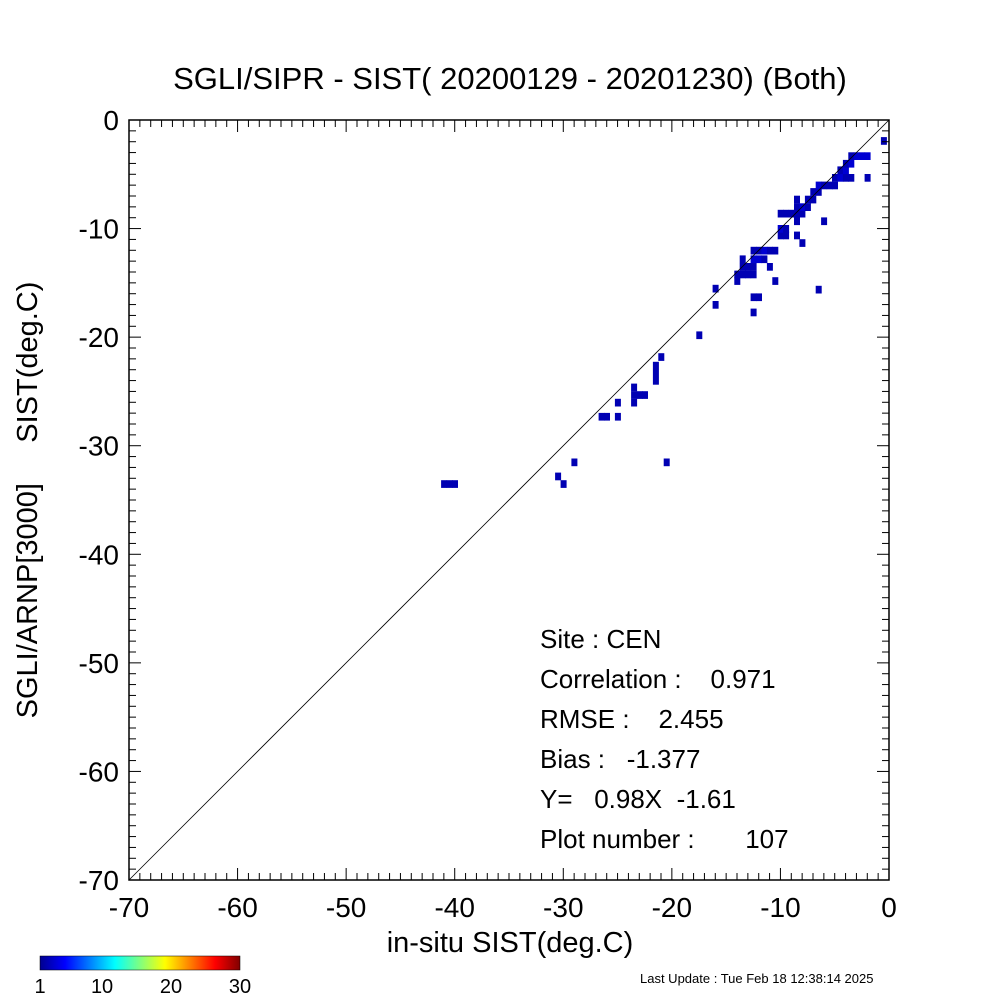  Describe the element at coordinates (632, 719) in the screenshot. I see `stat-rmse: RMSE : 2.455` at that location.